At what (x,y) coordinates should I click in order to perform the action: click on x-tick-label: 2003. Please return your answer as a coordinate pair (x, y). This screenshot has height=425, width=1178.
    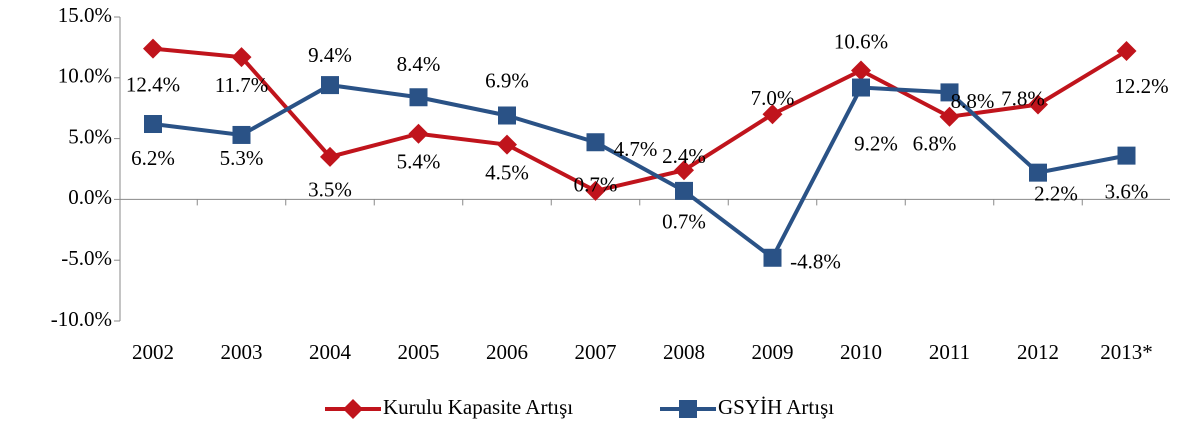
    Looking at the image, I should click on (242, 352).